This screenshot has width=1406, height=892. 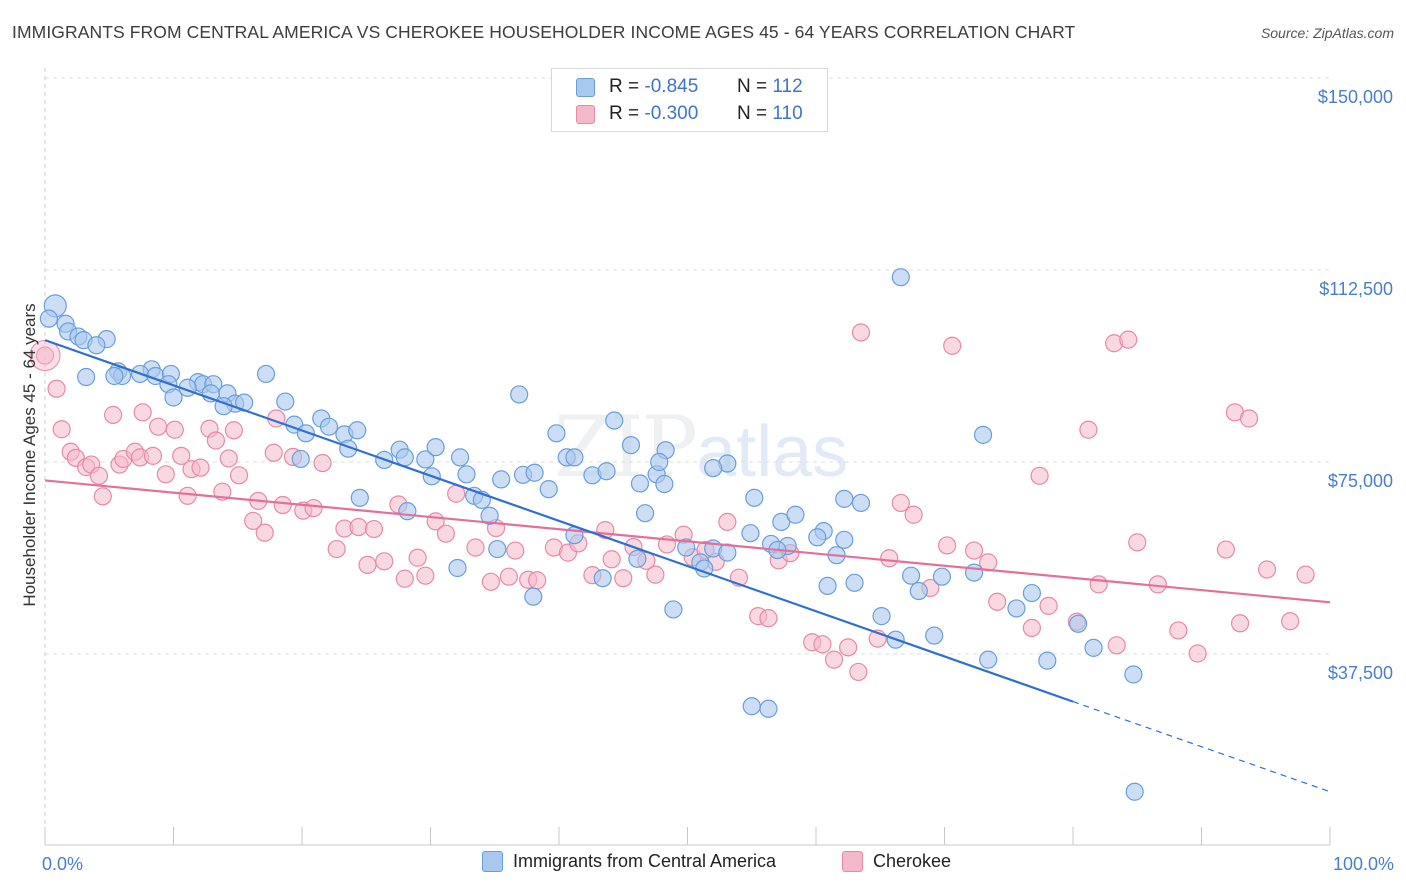 I want to click on series-swatch-pink, so click(x=852, y=861).